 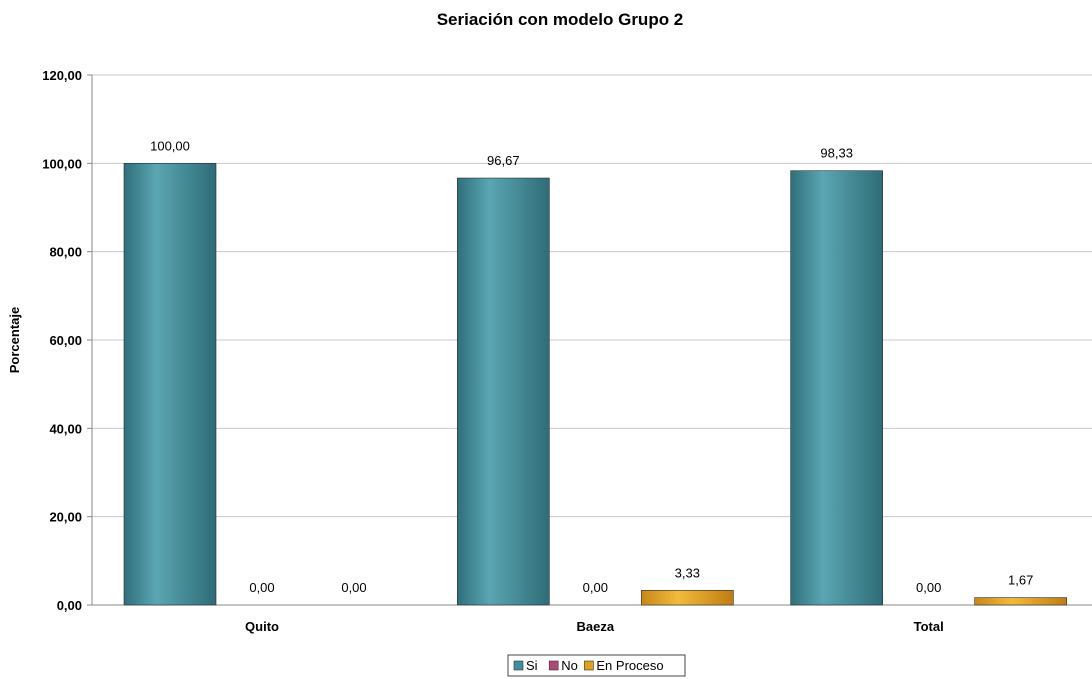 What do you see at coordinates (14, 340) in the screenshot?
I see `y-axis-label: Porcentaje` at bounding box center [14, 340].